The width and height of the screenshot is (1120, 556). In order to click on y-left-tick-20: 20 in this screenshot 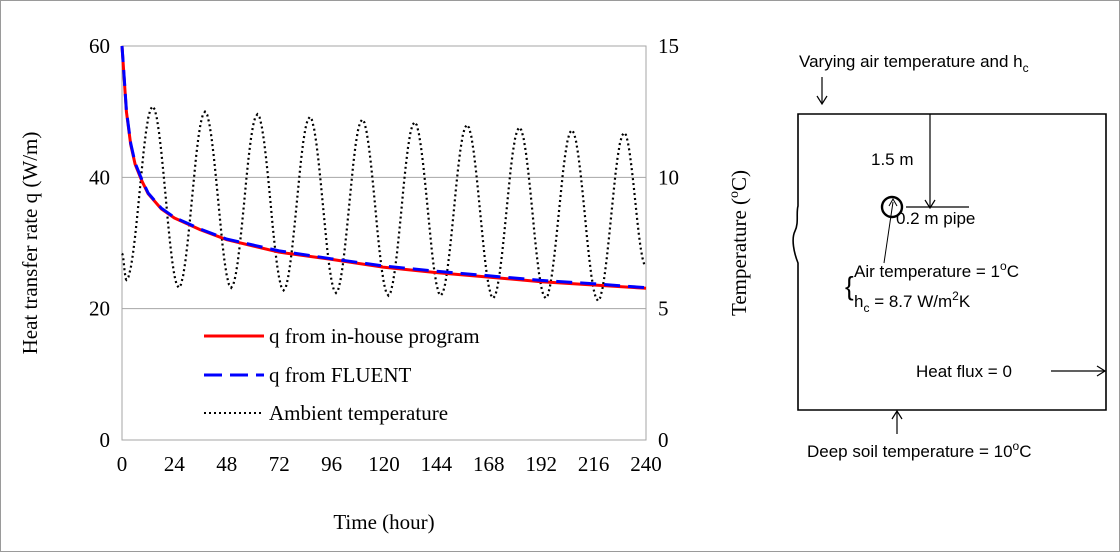, I will do `click(99, 309)`.